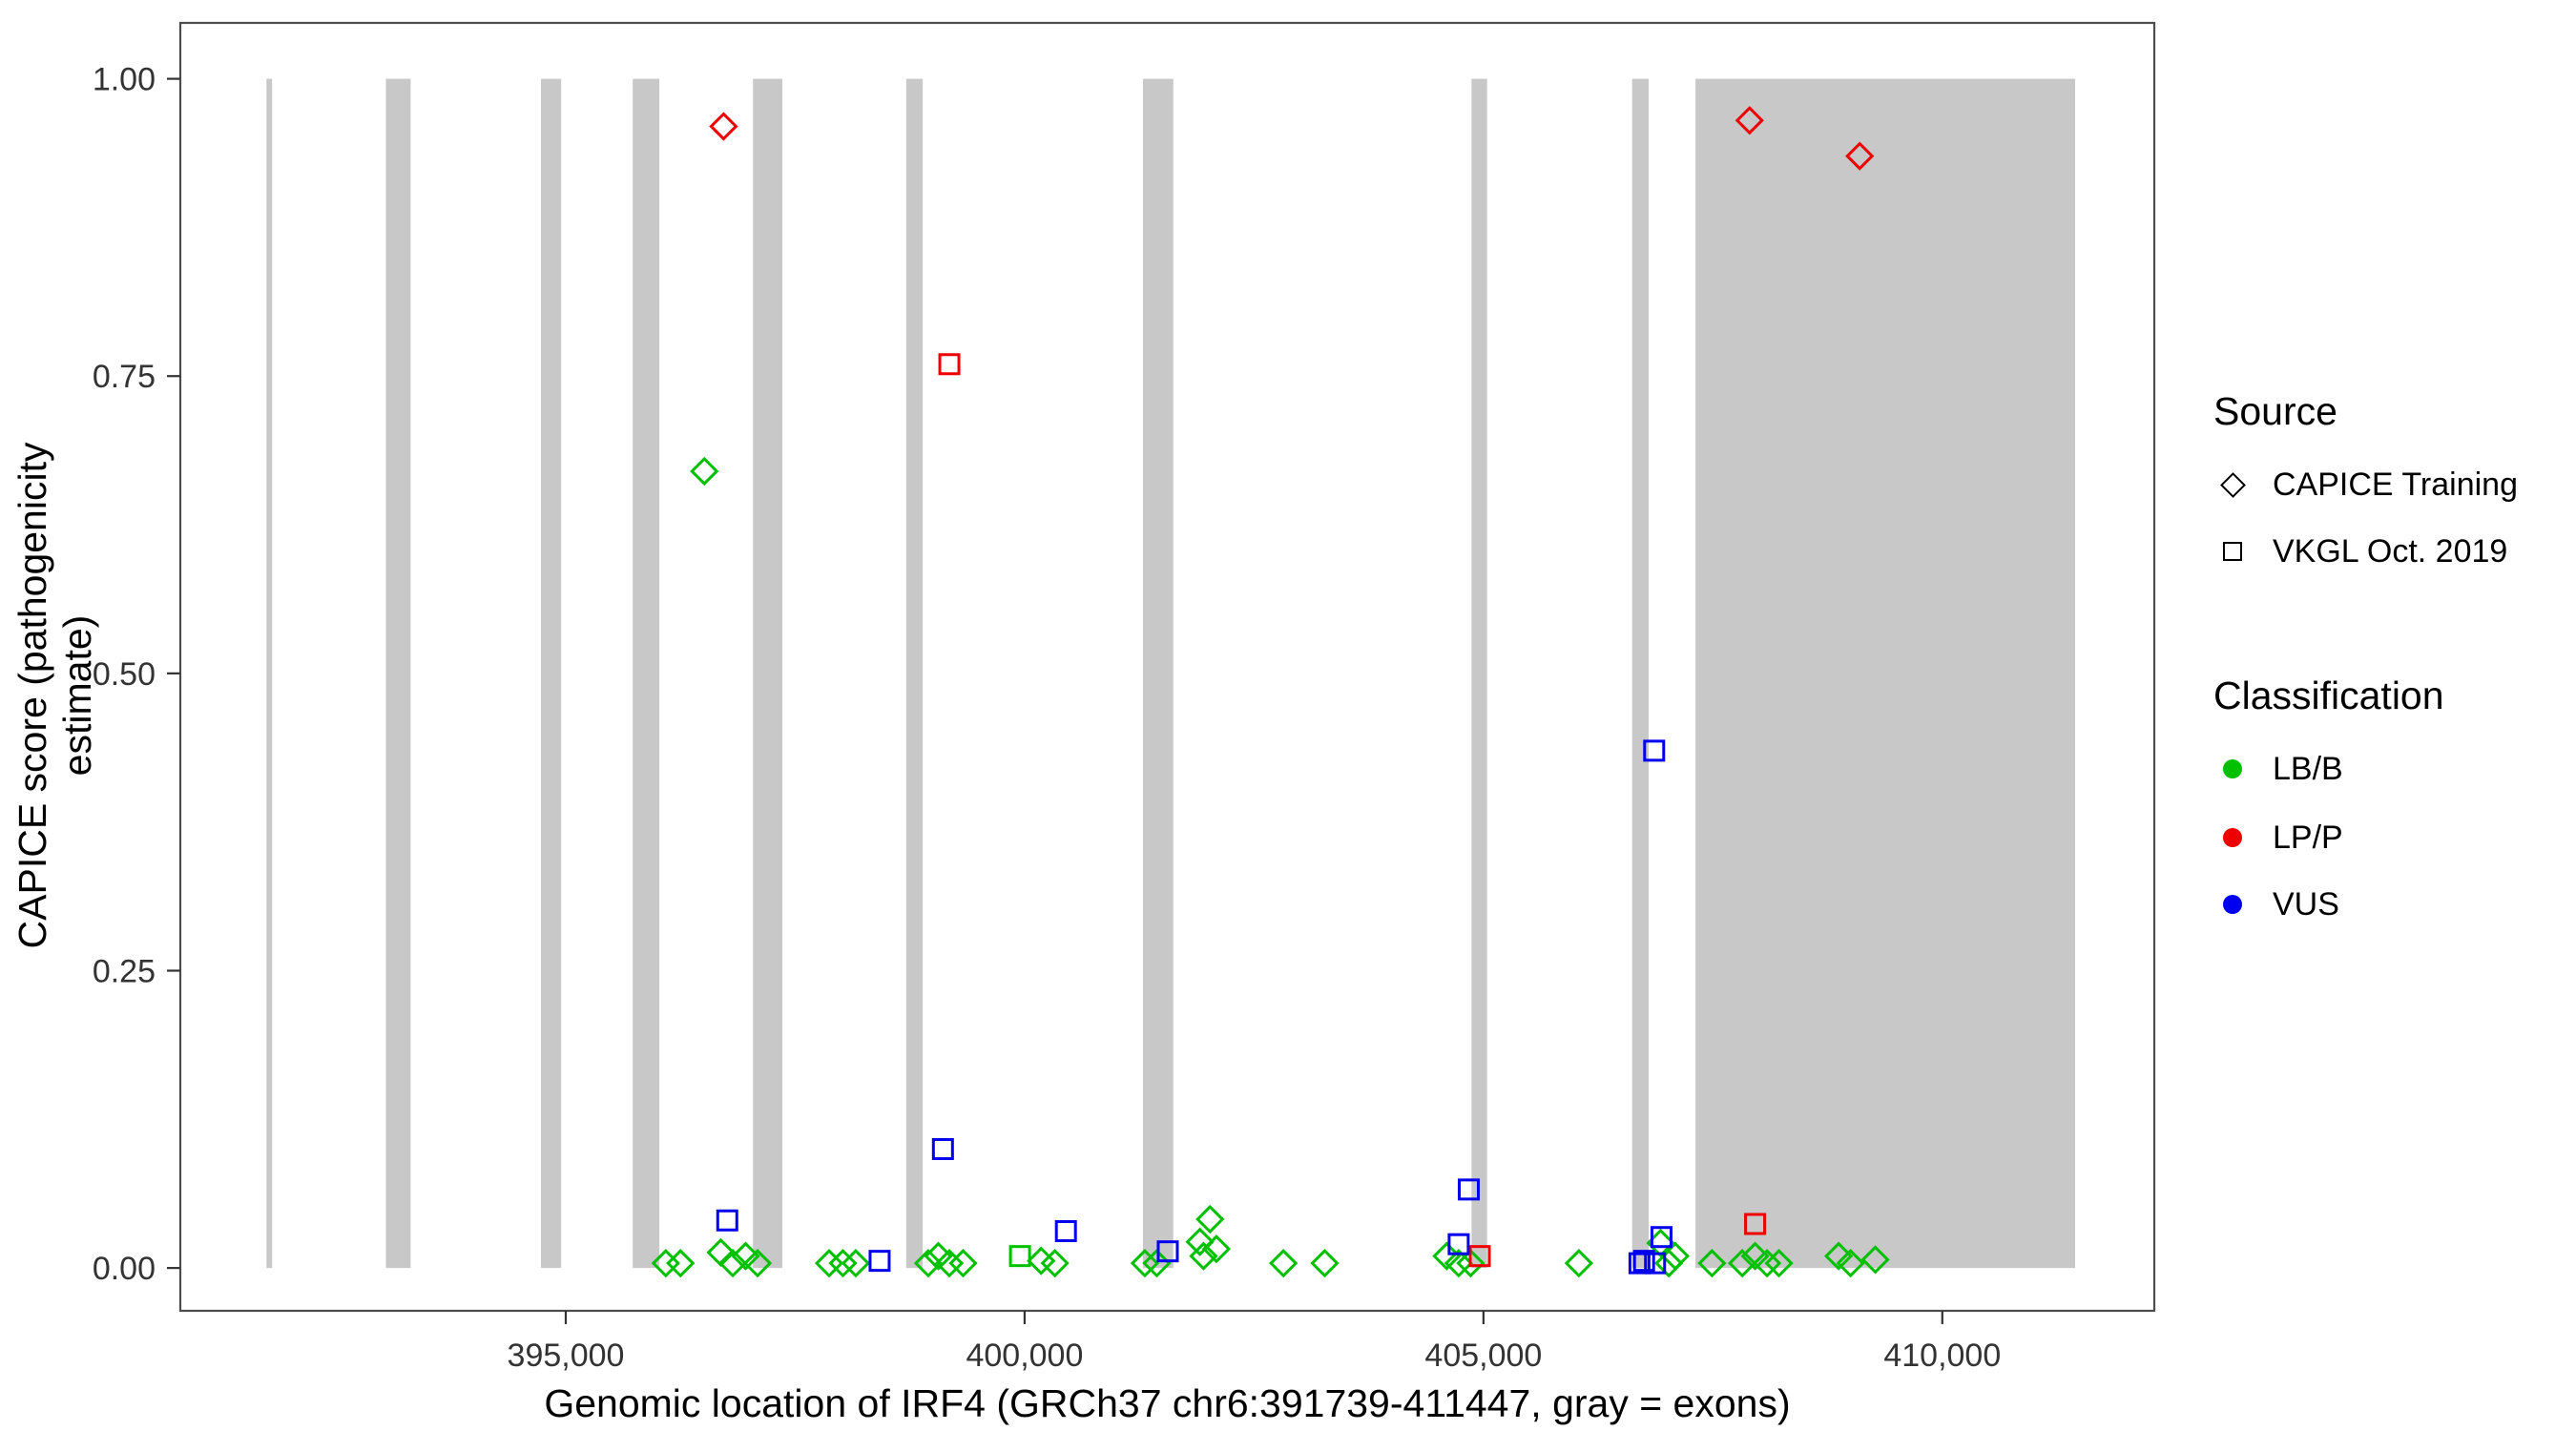  Describe the element at coordinates (54, 695) in the screenshot. I see `y-axis-label: CAPICE score (pathogenicity estimate)` at that location.